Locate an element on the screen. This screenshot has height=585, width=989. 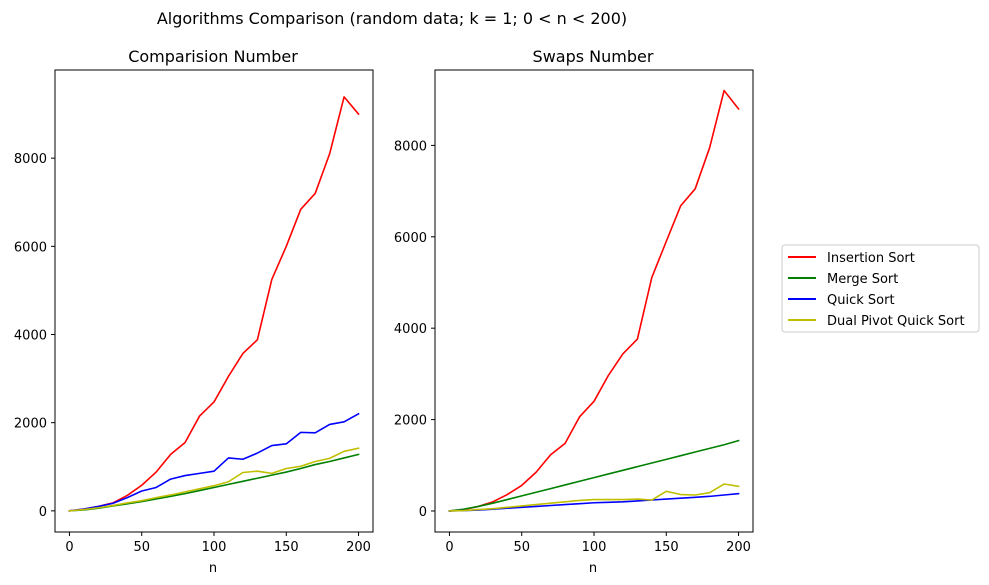
chart-title-swaps: Swaps Number is located at coordinates (593, 56).